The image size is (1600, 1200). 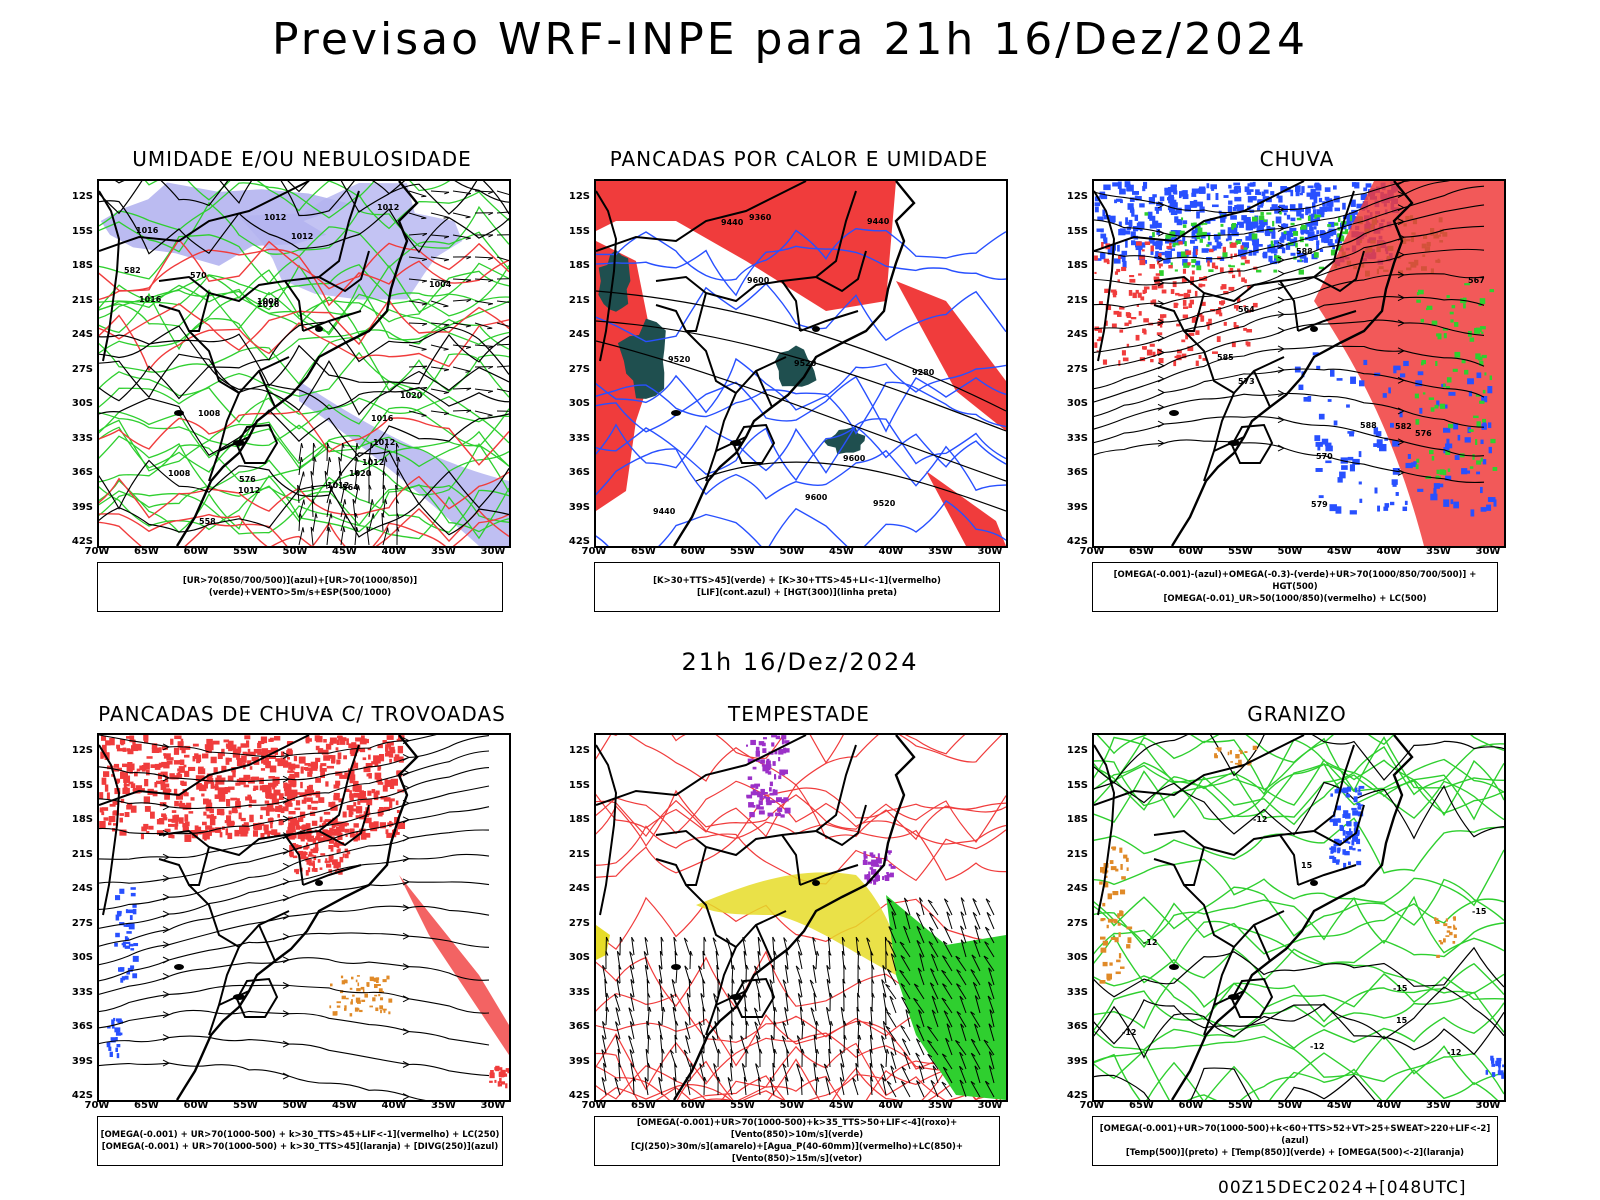 What do you see at coordinates (1317, 1046) in the screenshot?
I see `contour-label: -12` at bounding box center [1317, 1046].